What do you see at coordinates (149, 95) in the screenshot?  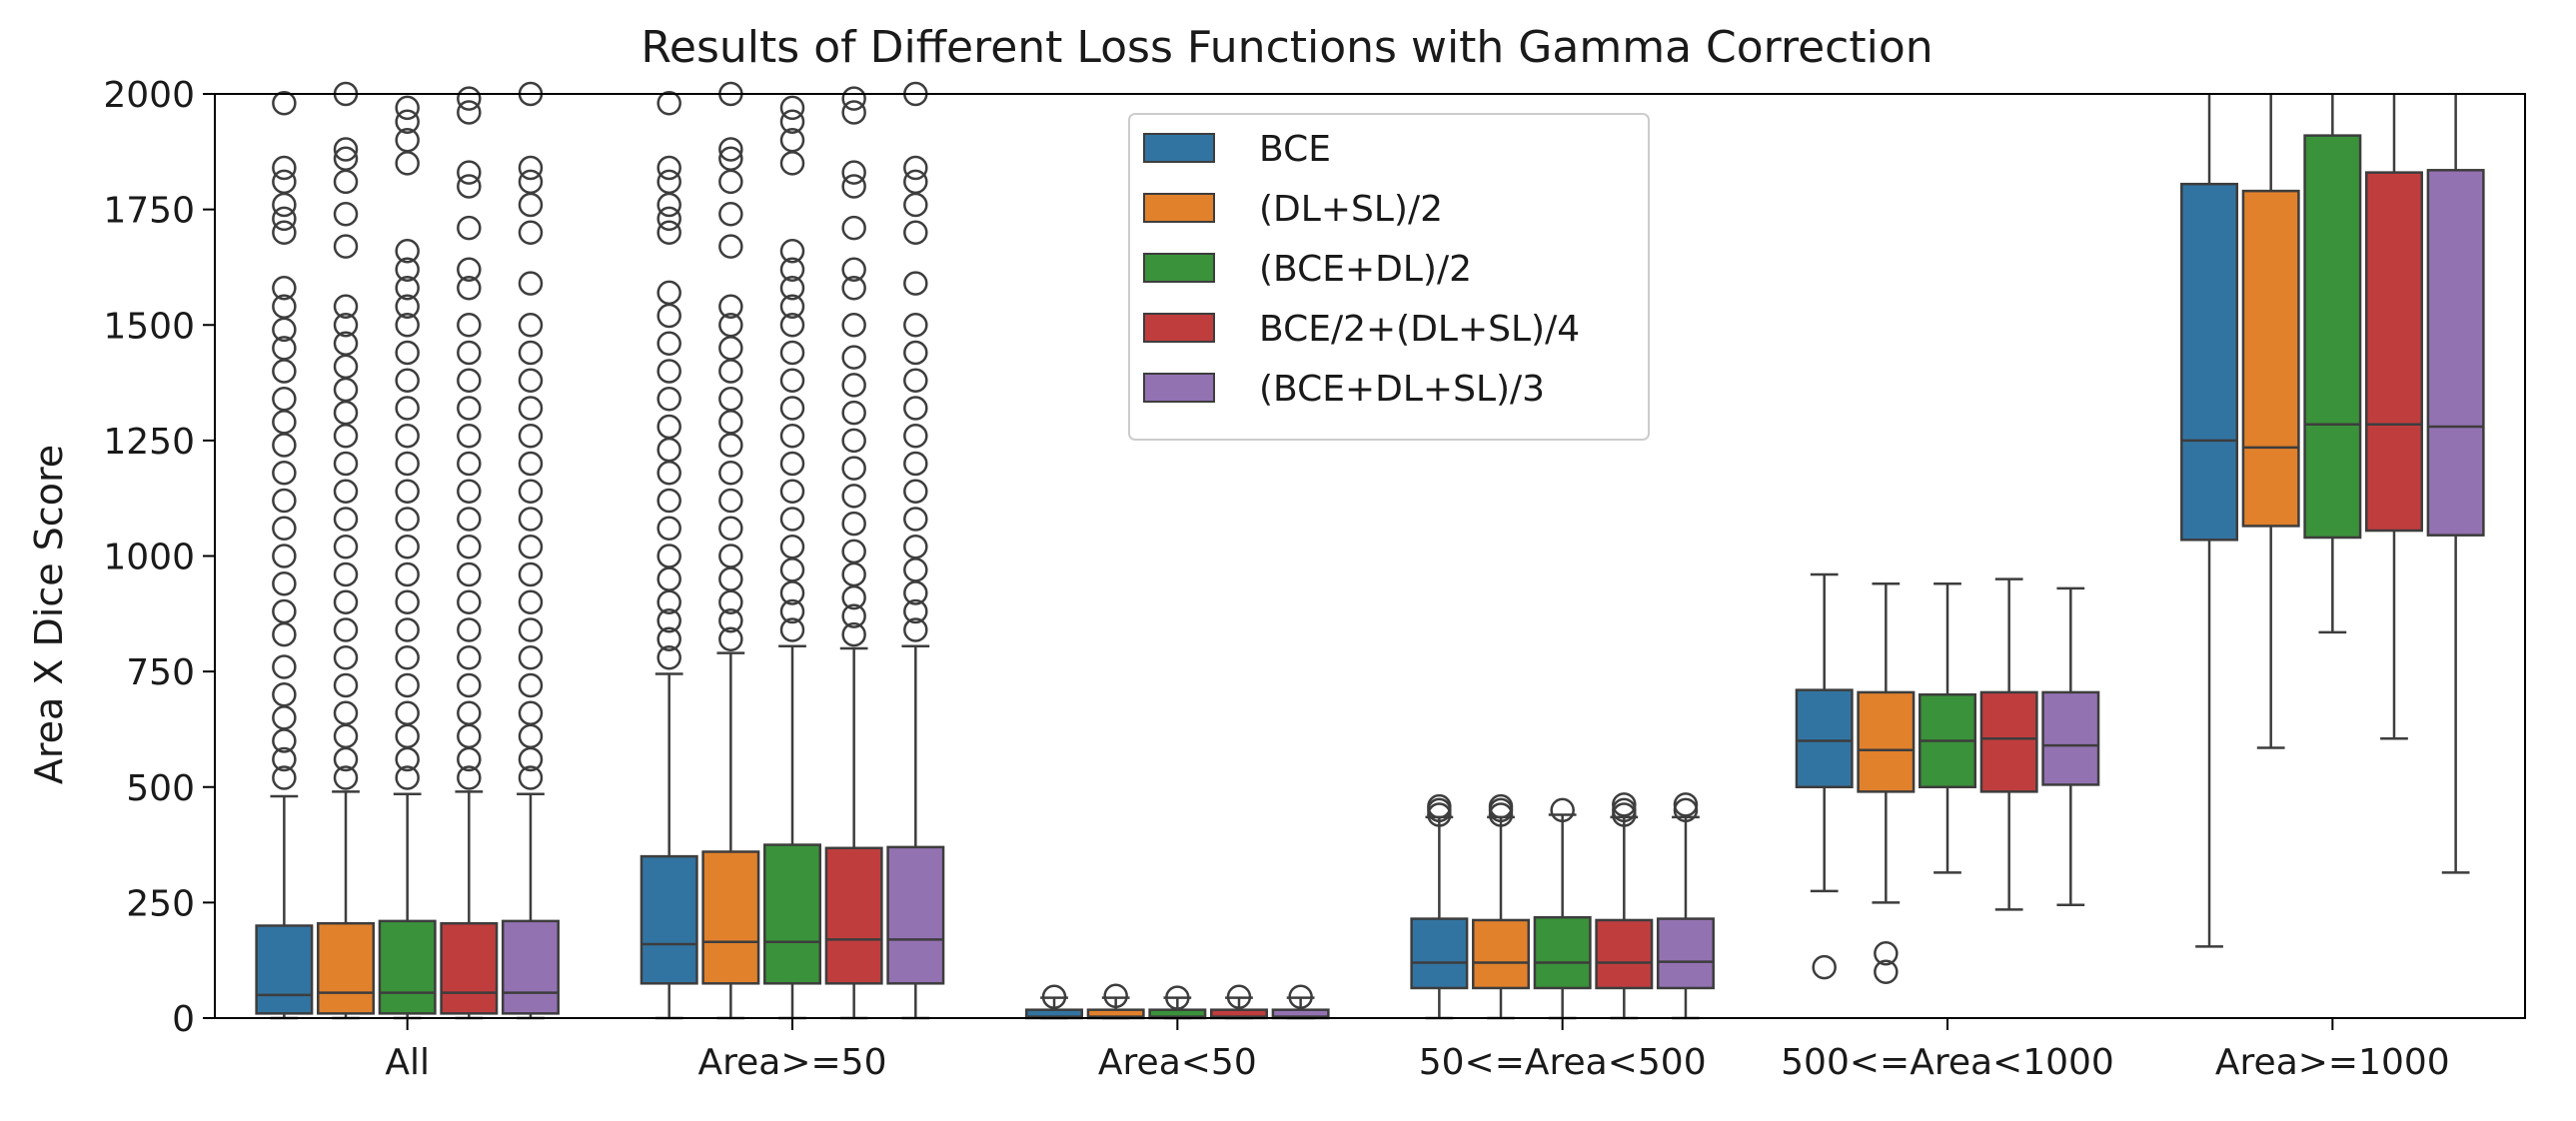 I see `y-tick-label: 2000` at bounding box center [149, 95].